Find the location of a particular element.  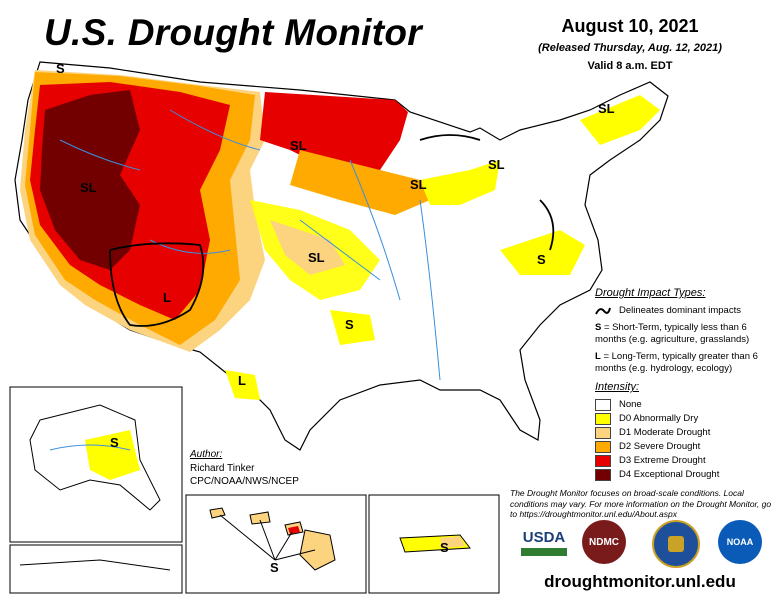

legend-label: D2 Severe Drought is located at coordinates (660, 446).